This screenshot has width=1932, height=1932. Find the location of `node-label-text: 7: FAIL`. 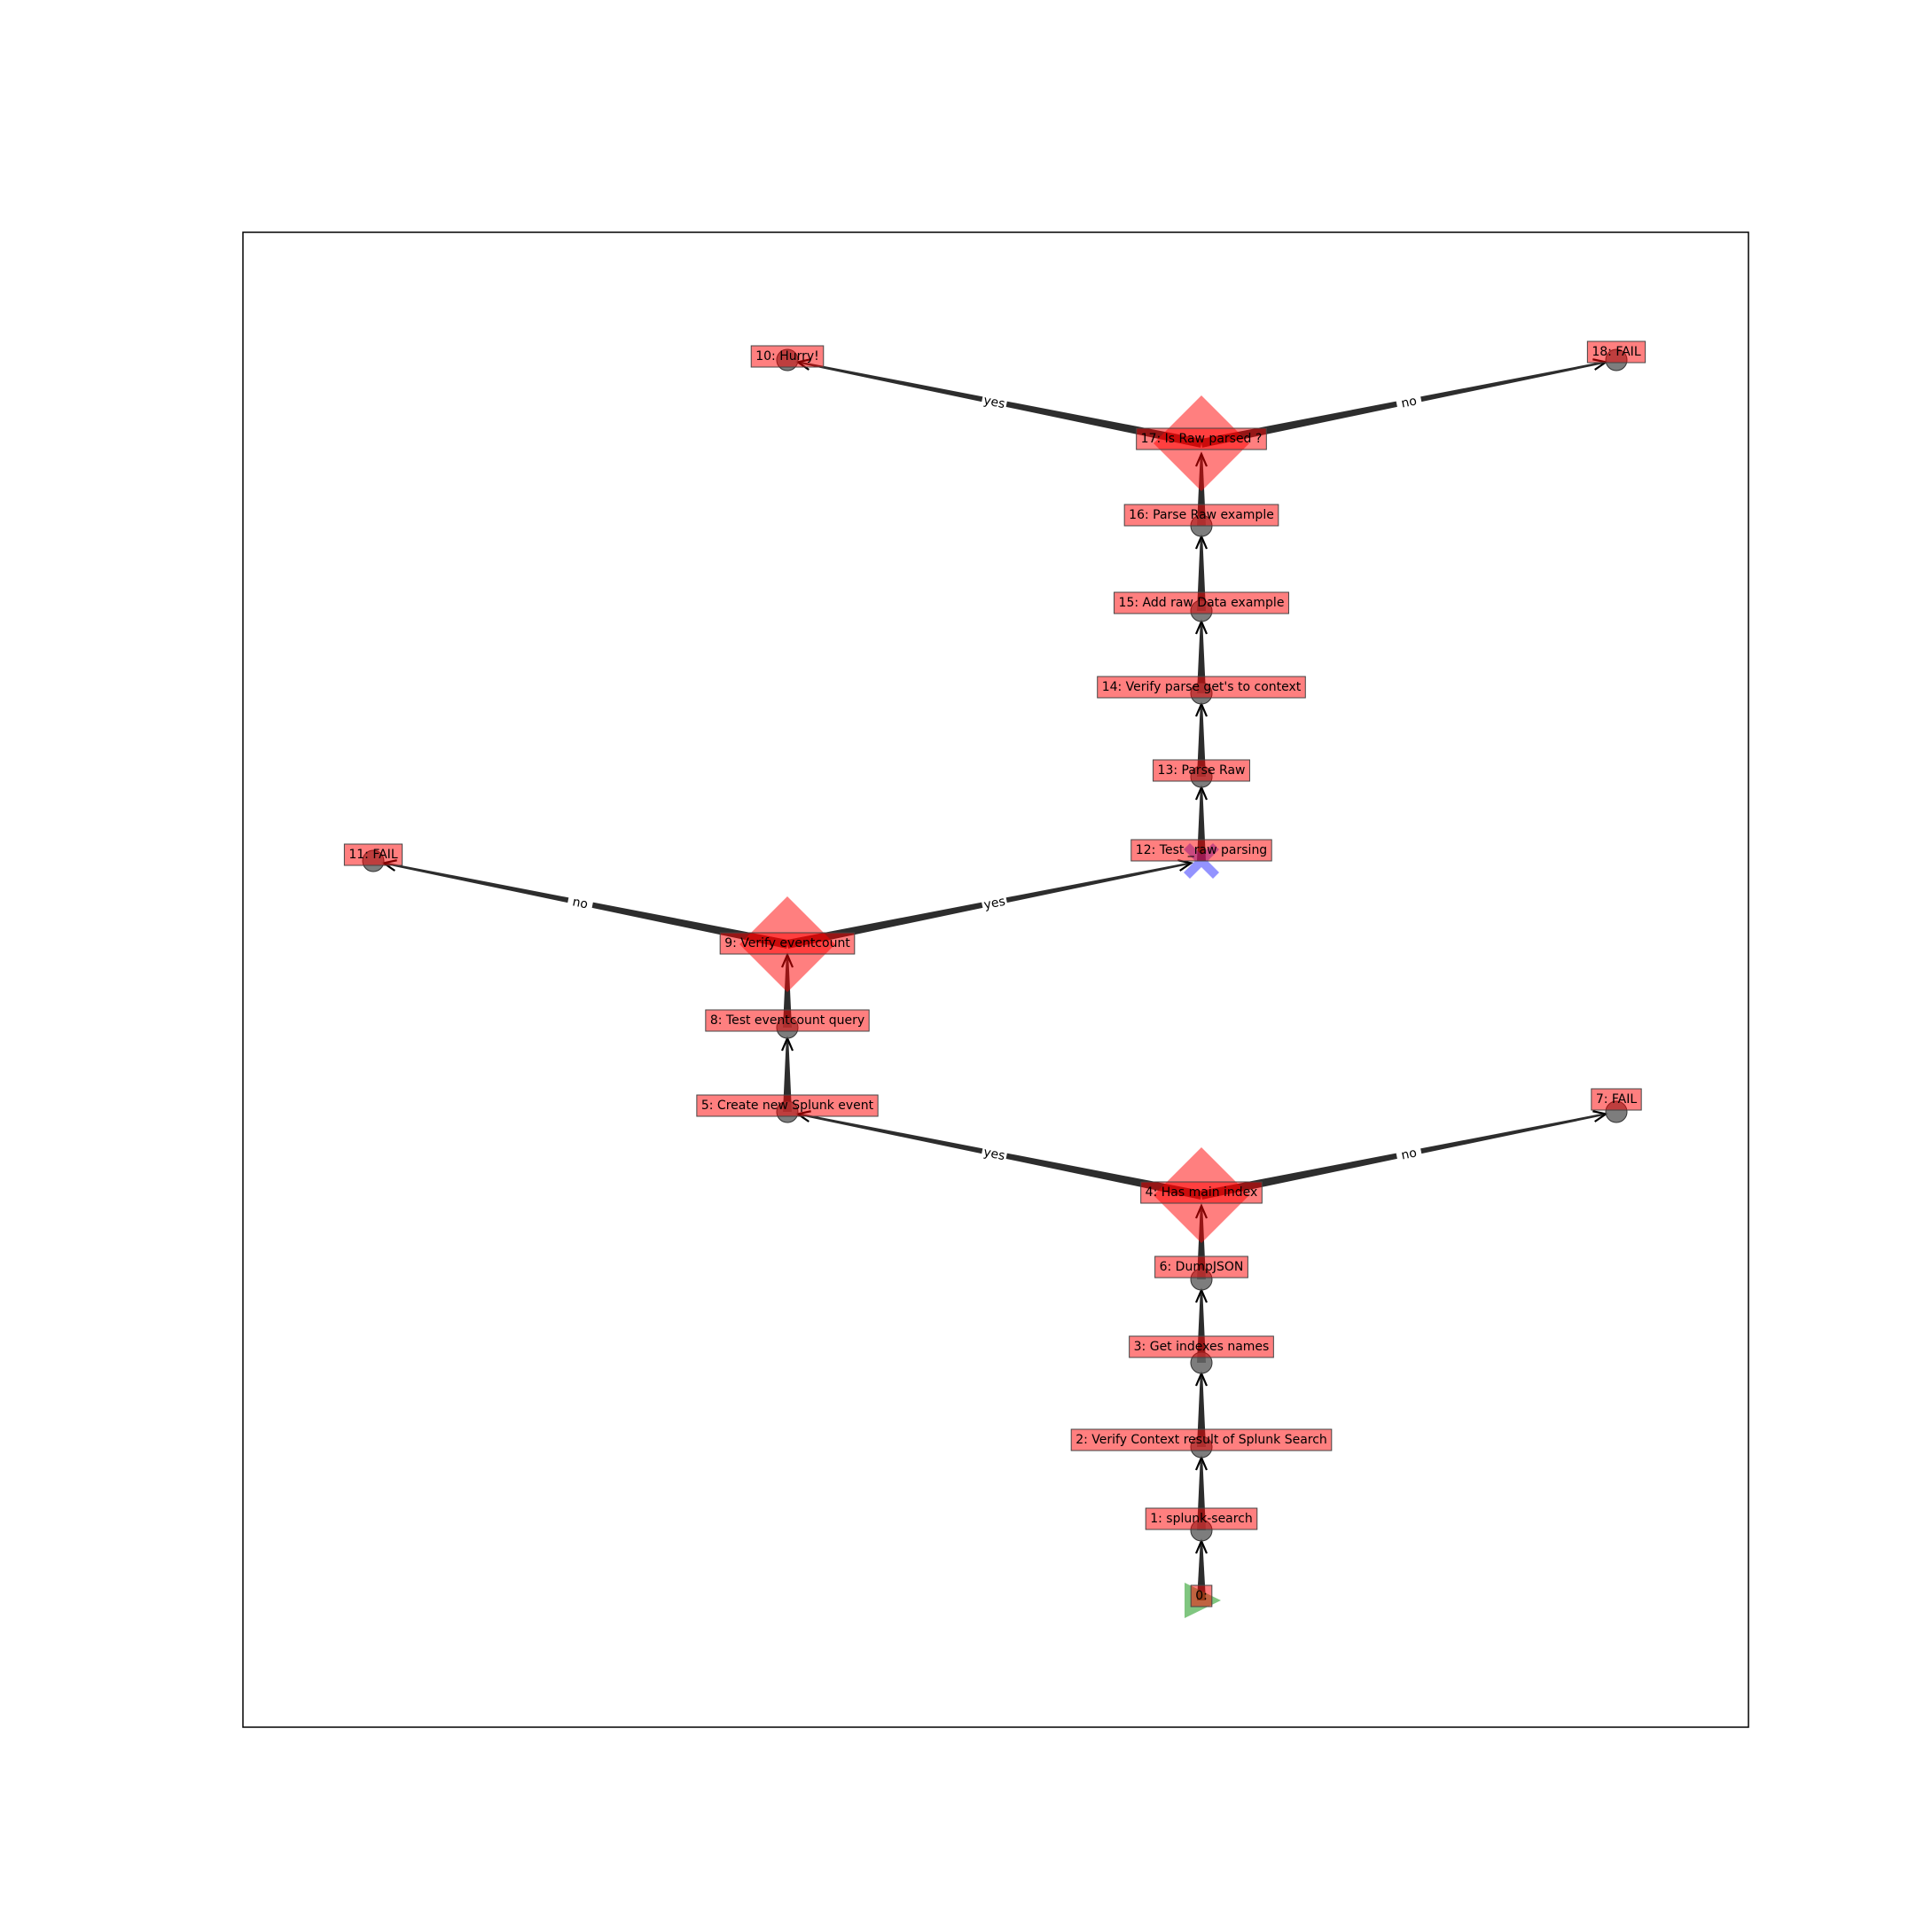

node-label-text: 7: FAIL is located at coordinates (1617, 1099).